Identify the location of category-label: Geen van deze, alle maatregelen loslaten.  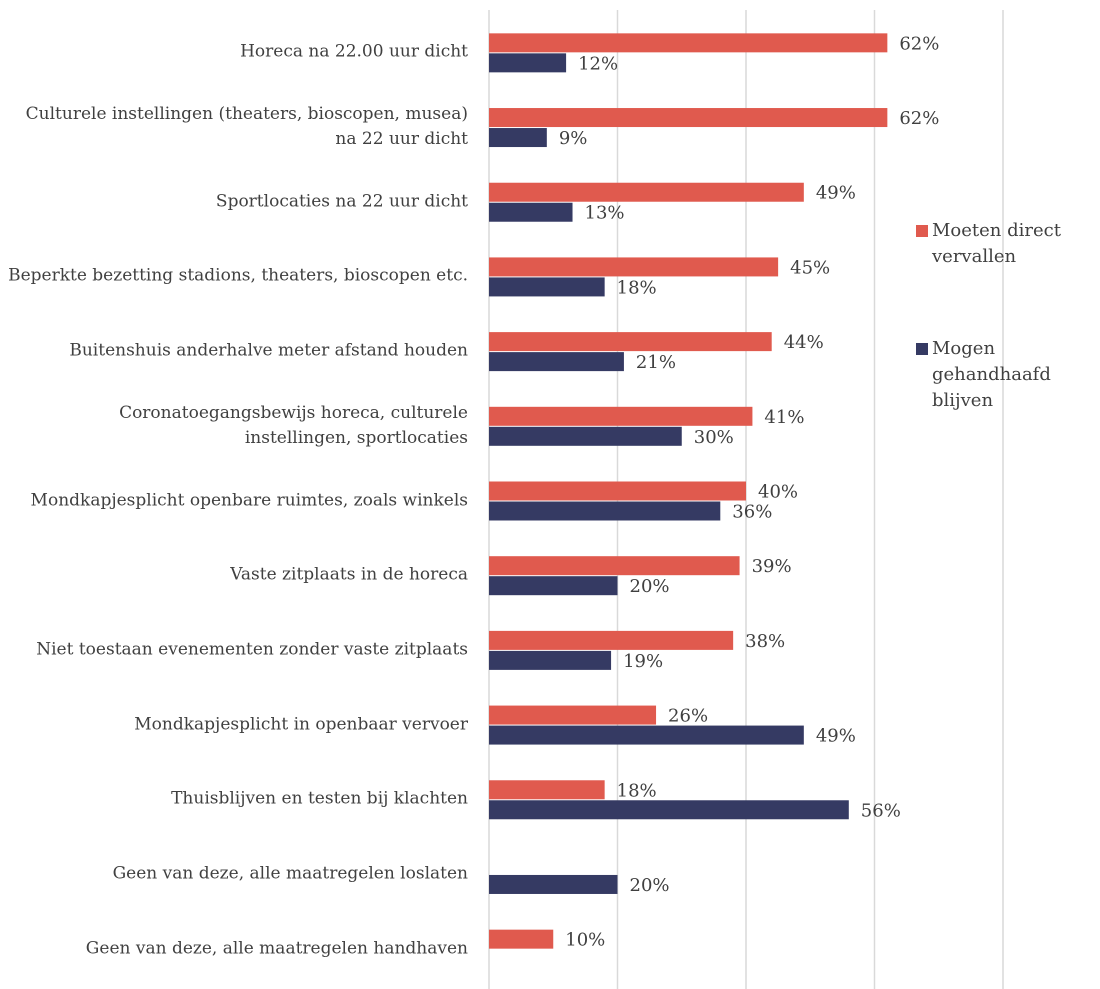
(290, 873).